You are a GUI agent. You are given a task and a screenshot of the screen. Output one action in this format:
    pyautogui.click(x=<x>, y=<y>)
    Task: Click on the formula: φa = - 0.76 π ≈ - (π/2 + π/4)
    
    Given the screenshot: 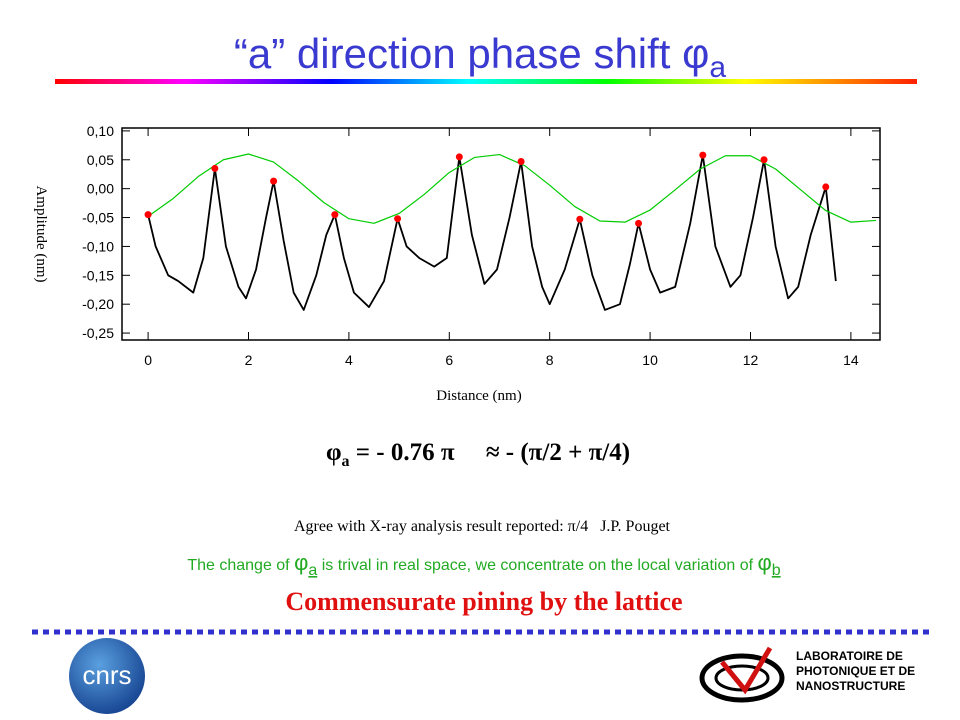 What is the action you would take?
    pyautogui.click(x=478, y=454)
    